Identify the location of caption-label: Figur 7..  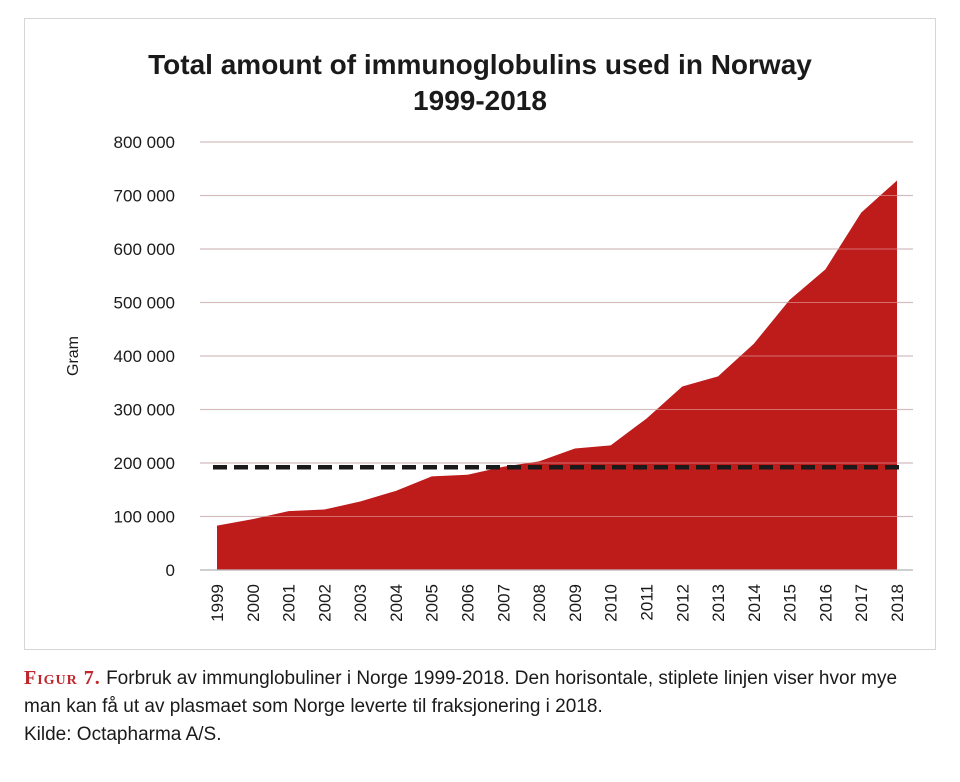
(62, 678).